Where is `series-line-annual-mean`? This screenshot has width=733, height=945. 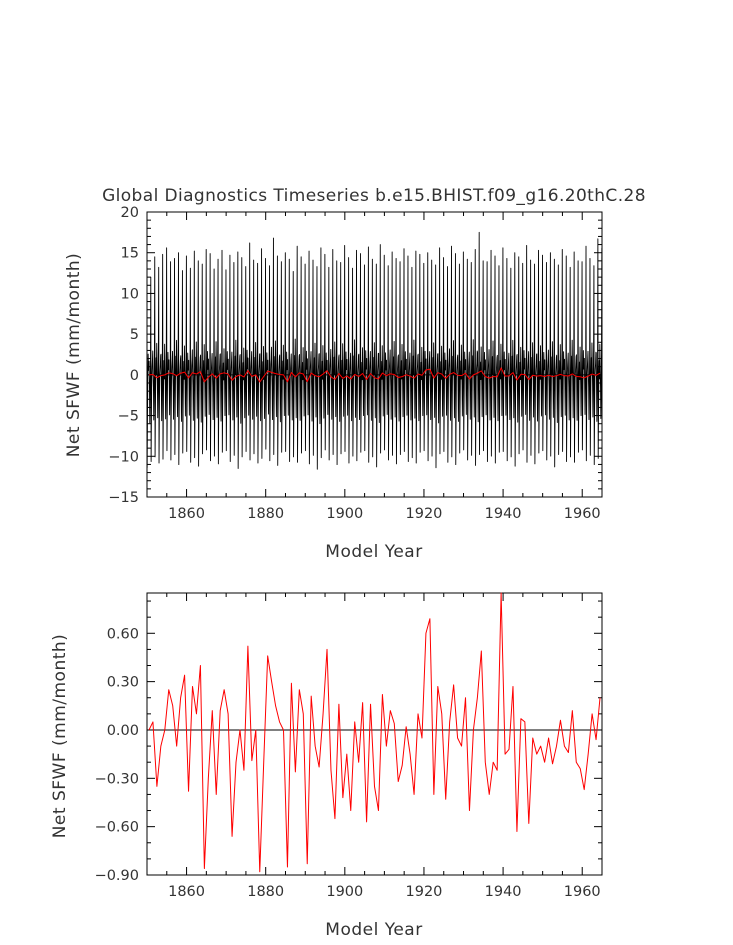 series-line-annual-mean is located at coordinates (374, 375).